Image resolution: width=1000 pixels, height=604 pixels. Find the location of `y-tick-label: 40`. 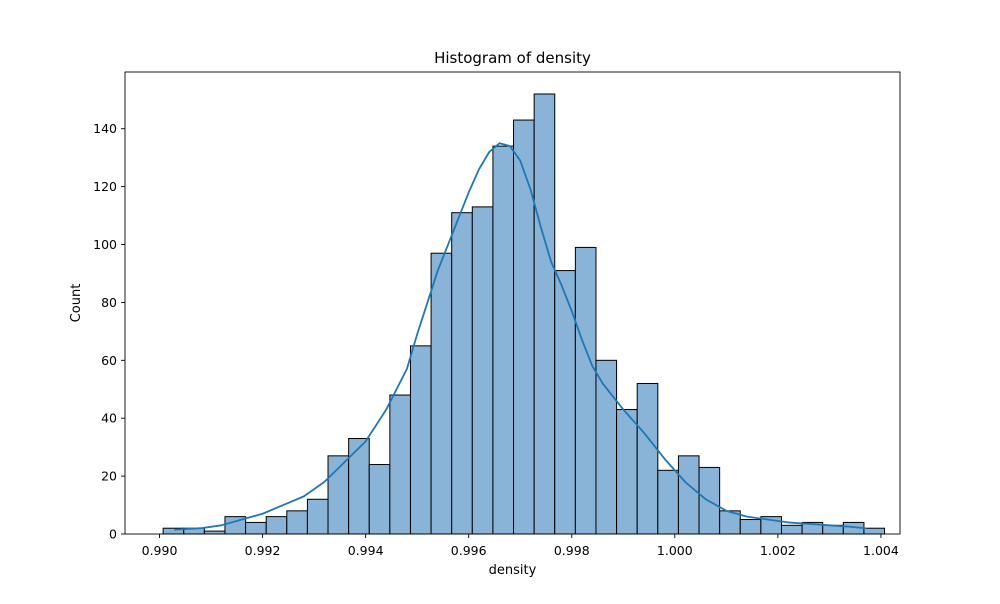

y-tick-label: 40 is located at coordinates (109, 418).